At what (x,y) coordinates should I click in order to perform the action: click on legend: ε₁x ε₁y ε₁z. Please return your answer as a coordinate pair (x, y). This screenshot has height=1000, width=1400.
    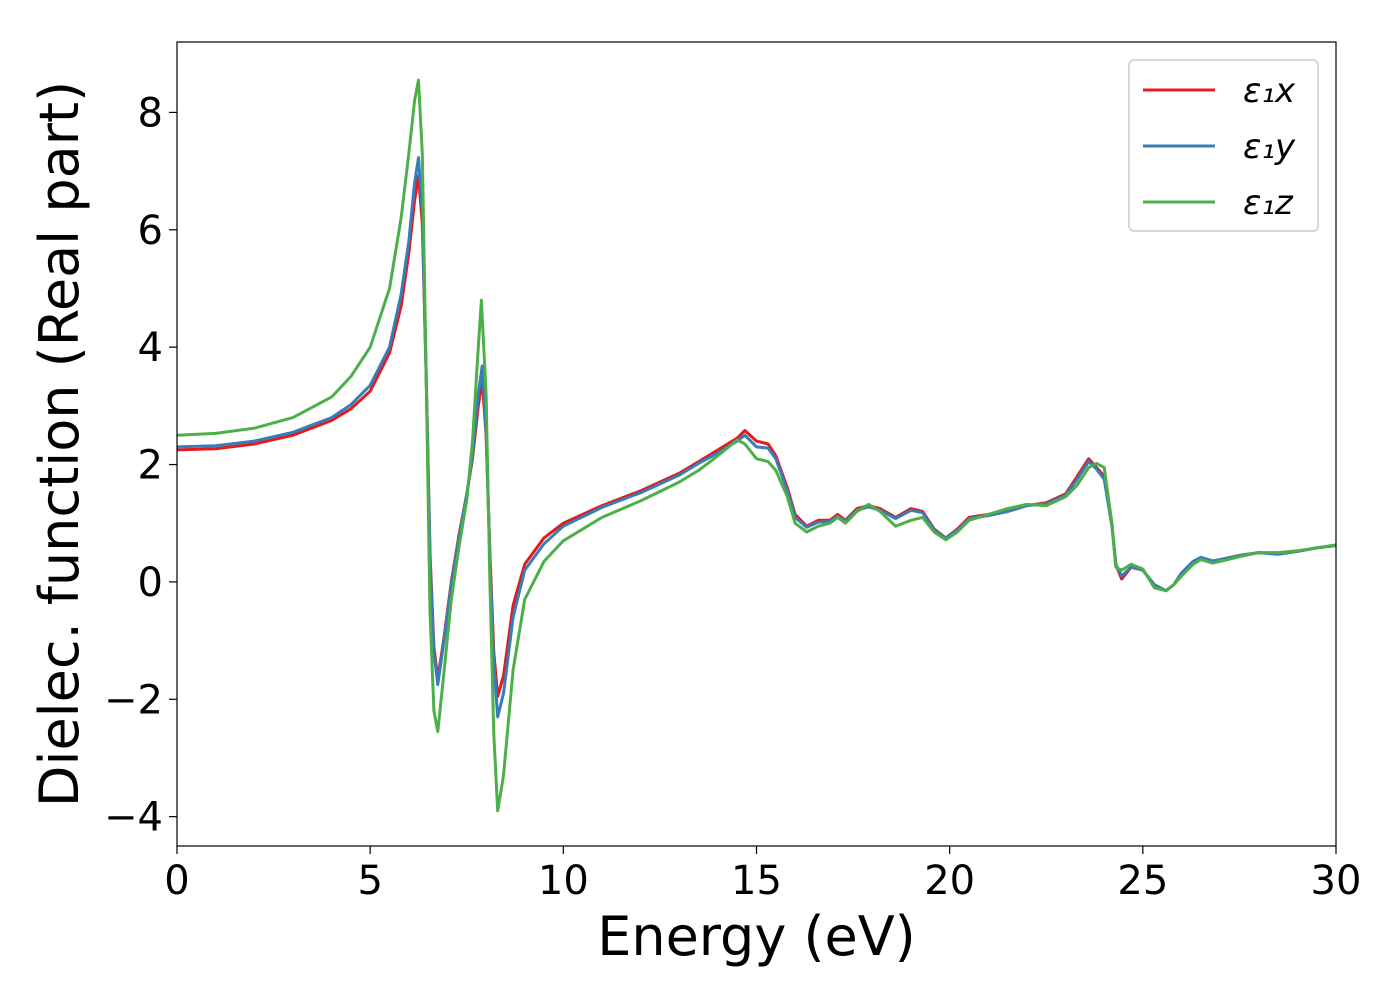
    Looking at the image, I should click on (1223, 145).